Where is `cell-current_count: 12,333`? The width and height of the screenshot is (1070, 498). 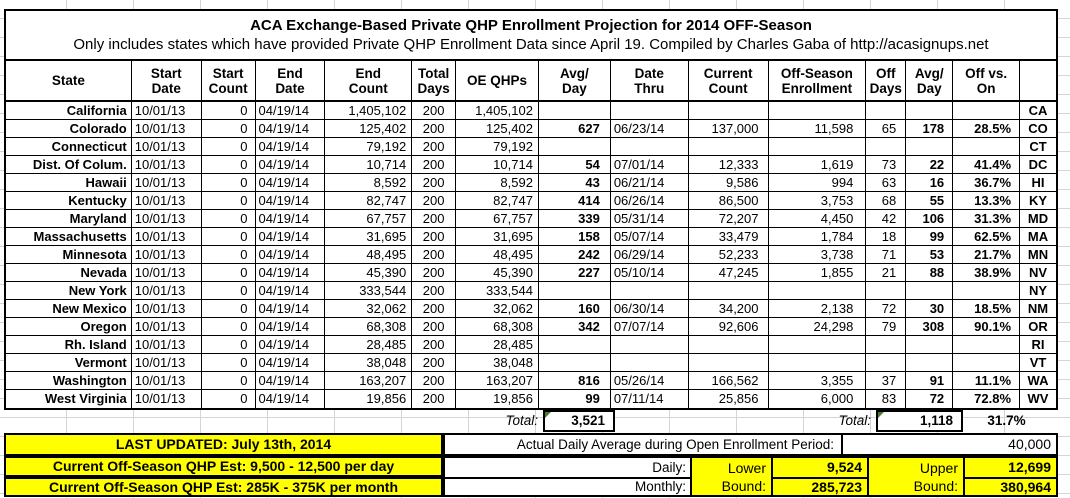 cell-current_count: 12,333 is located at coordinates (728, 165).